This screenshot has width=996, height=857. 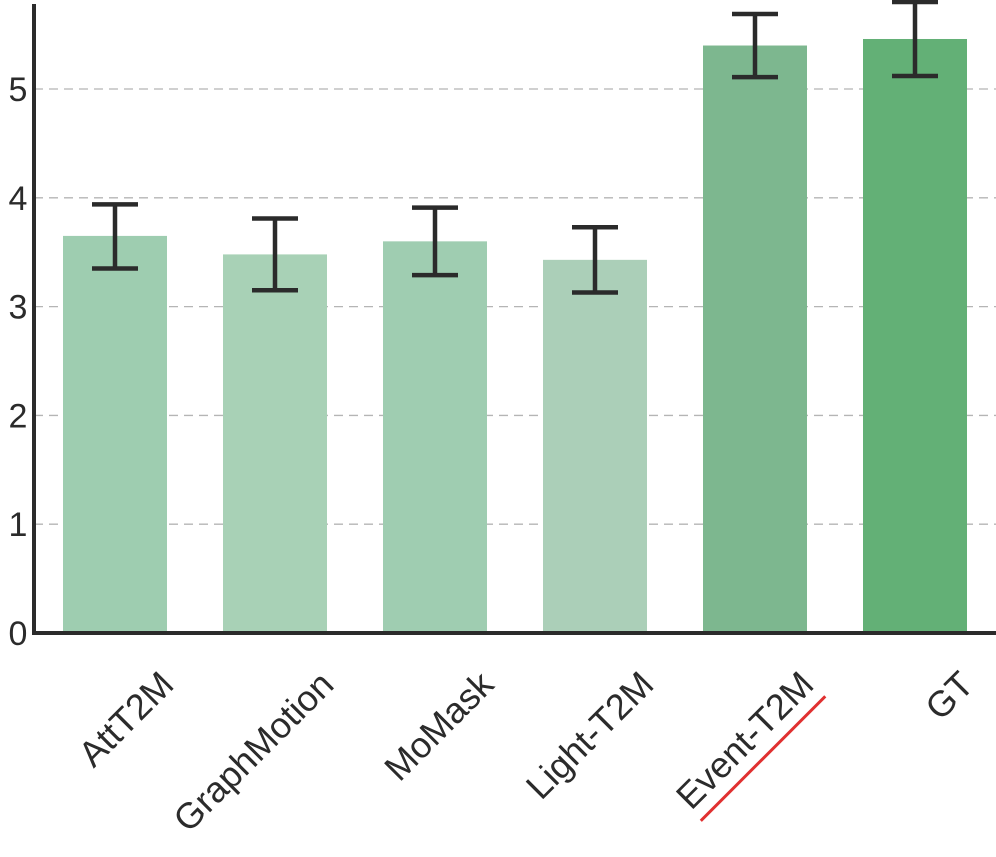 I want to click on y-tick-label: 1, so click(x=18, y=525).